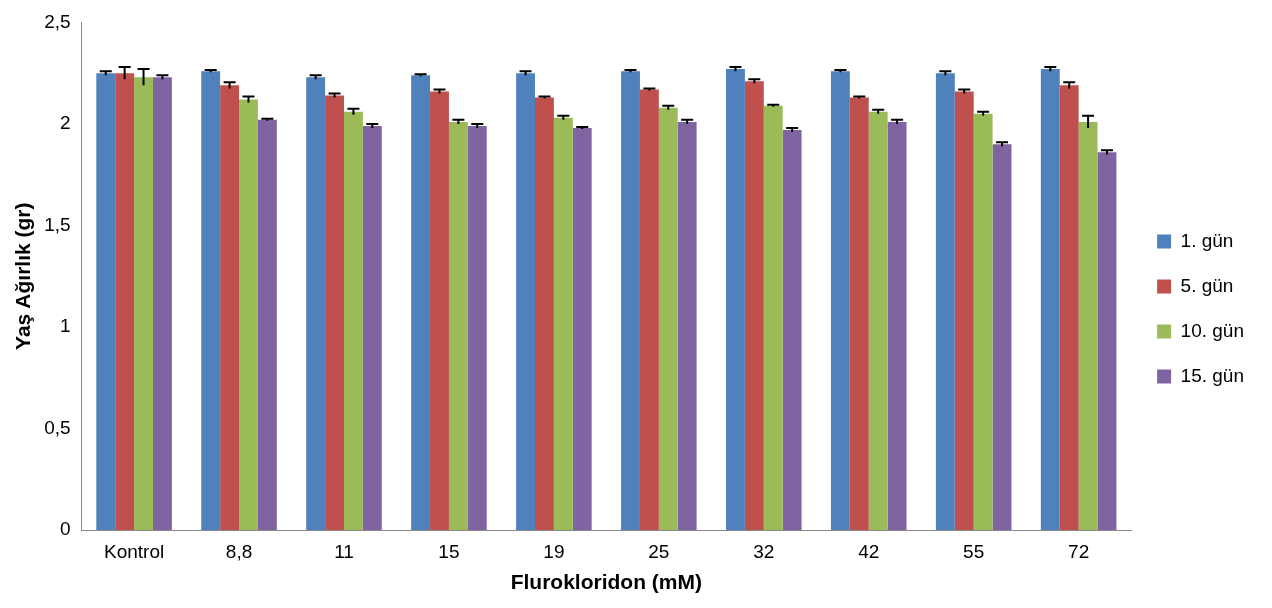  Describe the element at coordinates (1212, 330) in the screenshot. I see `legend-label: 10. gün` at that location.